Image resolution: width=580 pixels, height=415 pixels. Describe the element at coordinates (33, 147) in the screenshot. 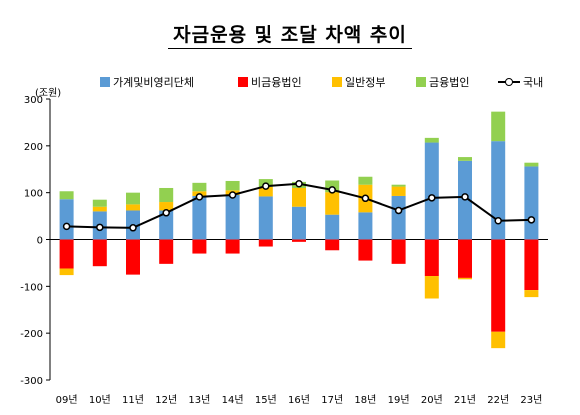

I see `y-tick-label: 200` at that location.